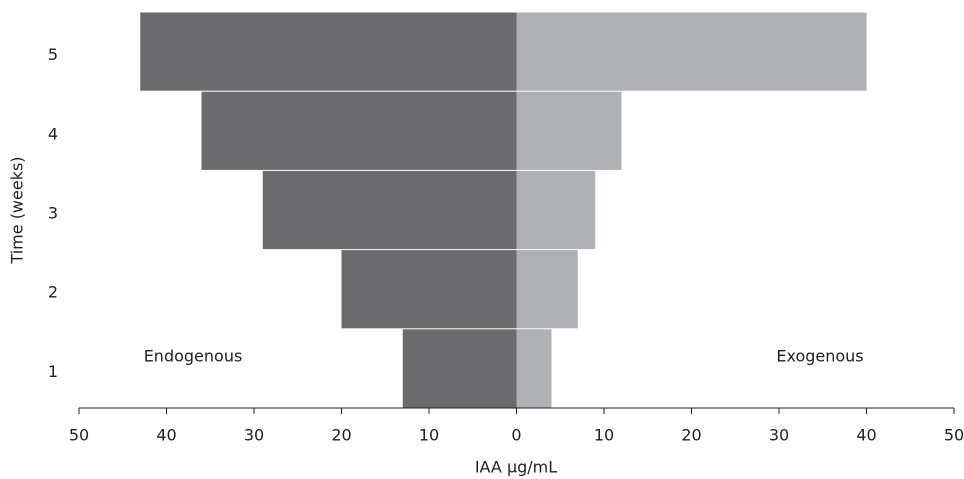  Describe the element at coordinates (819, 356) in the screenshot. I see `series-label: Exogenous` at that location.